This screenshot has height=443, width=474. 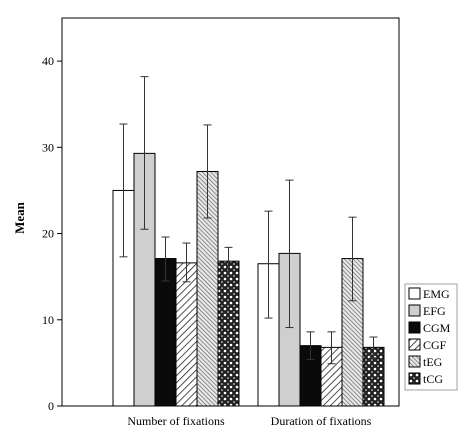 I want to click on x-category-label: Duration of fixations, so click(x=321, y=421).